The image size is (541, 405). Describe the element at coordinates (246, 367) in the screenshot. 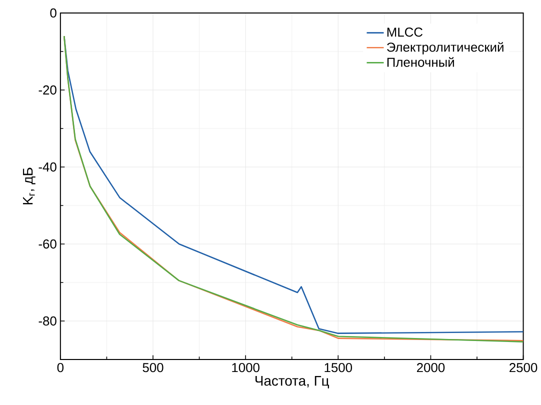

I see `x-tick-label: 1000` at that location.